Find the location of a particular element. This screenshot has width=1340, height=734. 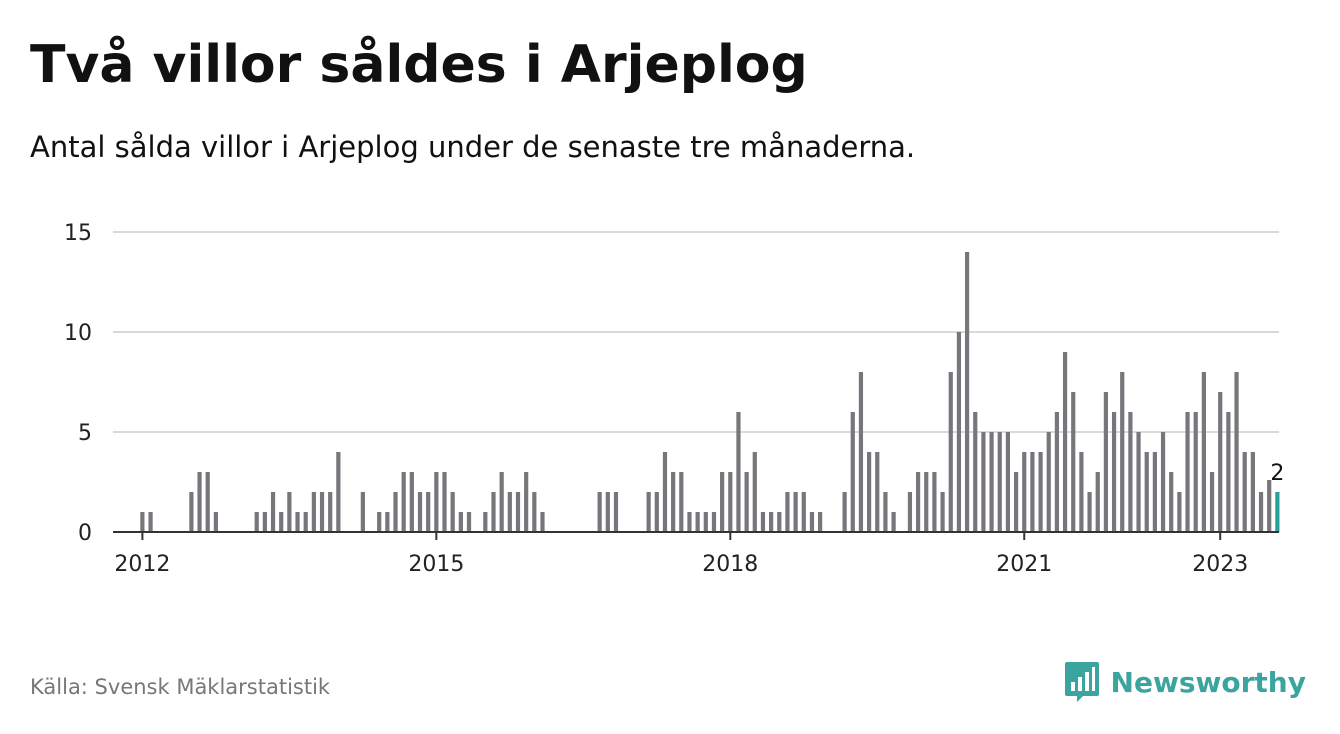

y-tick-label: 15 is located at coordinates (78, 233).